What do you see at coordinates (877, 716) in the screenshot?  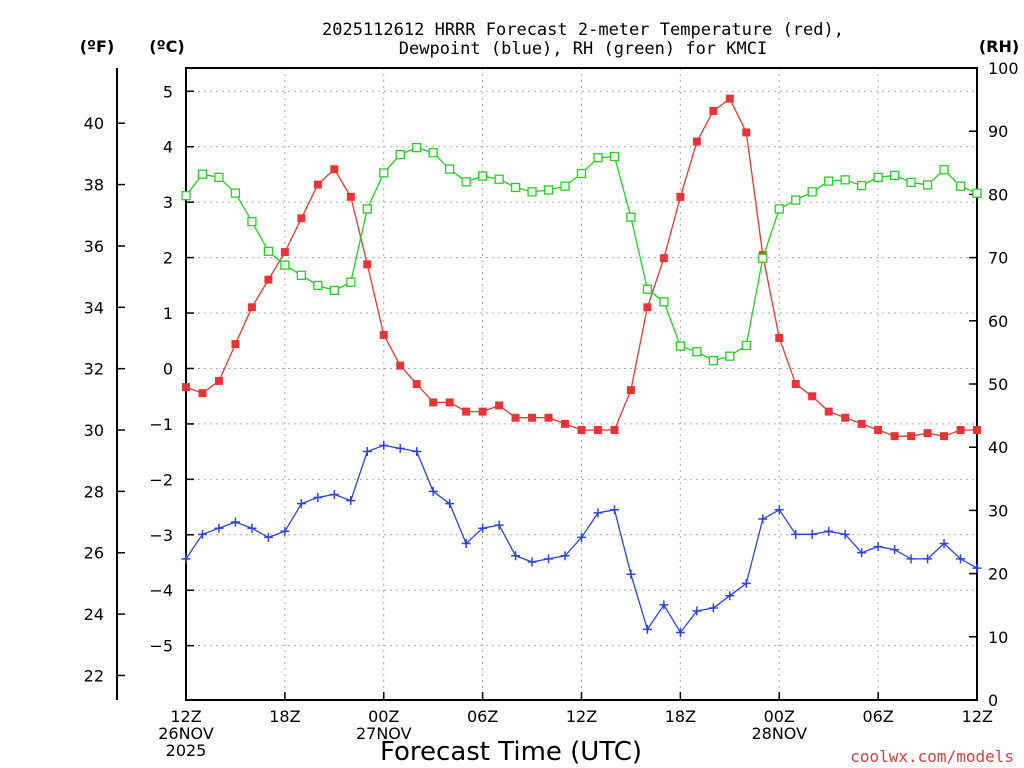 I see `x-tick-label-7-1: 06Z` at bounding box center [877, 716].